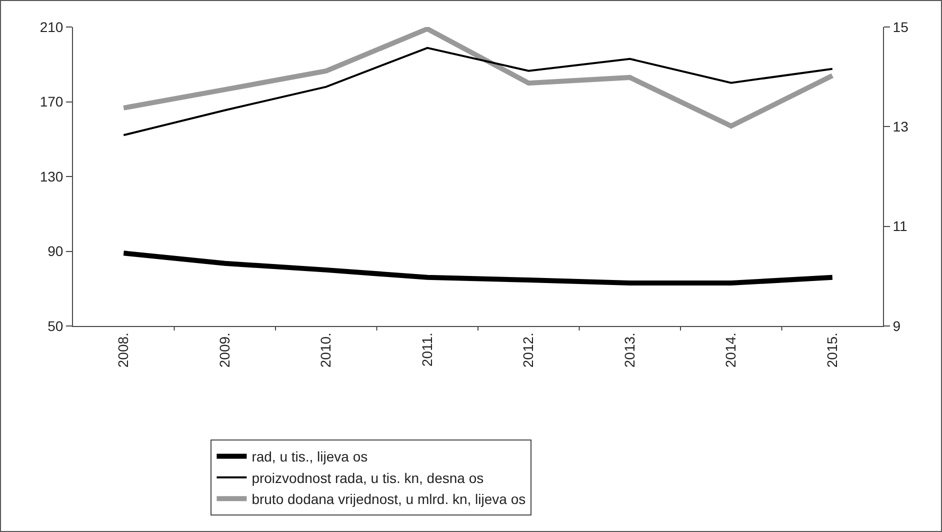 The width and height of the screenshot is (942, 532). Describe the element at coordinates (368, 478) in the screenshot. I see `legend-label: proizvodnost rada, u tis. kn, desna os` at that location.